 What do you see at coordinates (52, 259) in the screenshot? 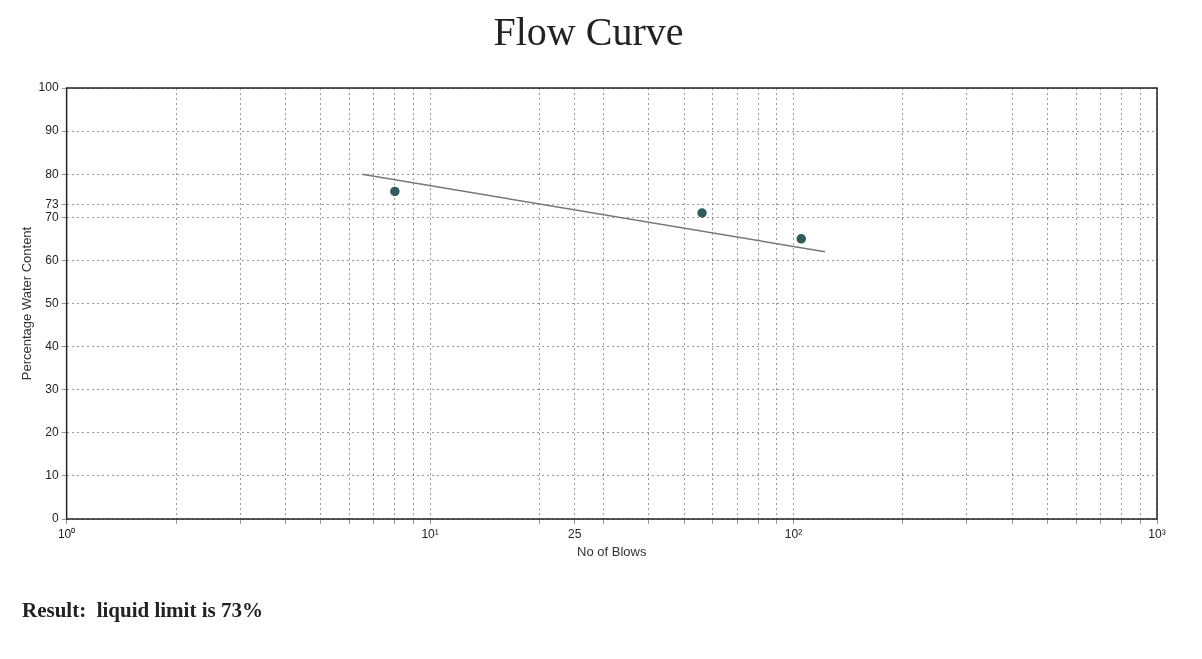
I see `y-tick-label: 60` at bounding box center [52, 259].